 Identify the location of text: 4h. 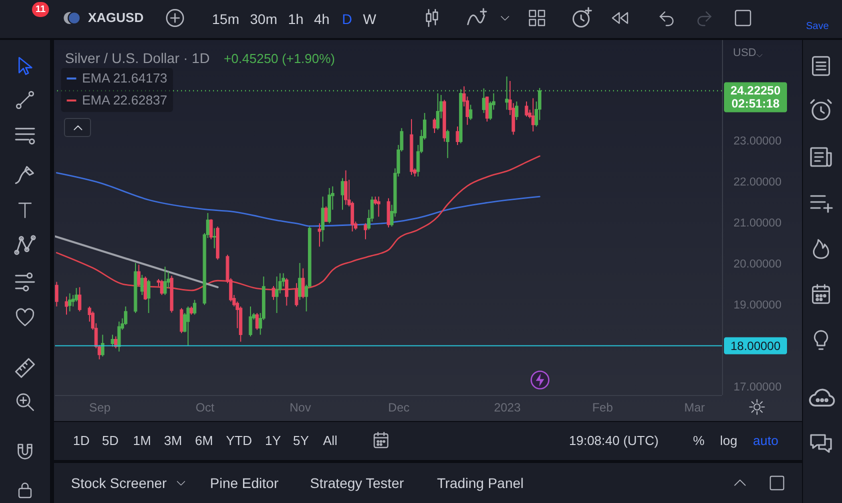
(322, 19).